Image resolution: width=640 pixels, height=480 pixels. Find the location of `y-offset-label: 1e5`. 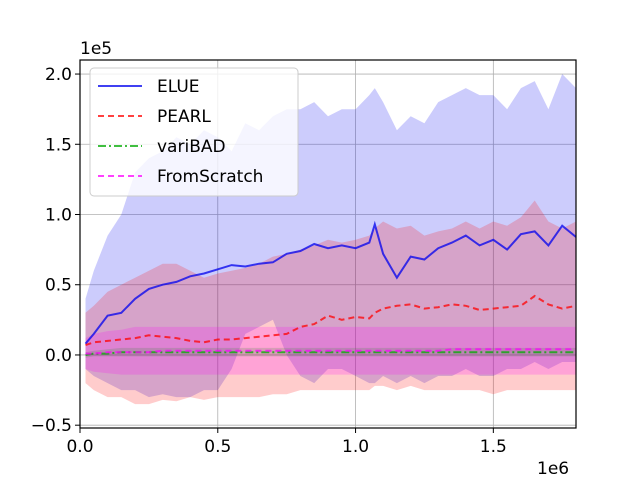

y-offset-label: 1e5 is located at coordinates (96, 49).